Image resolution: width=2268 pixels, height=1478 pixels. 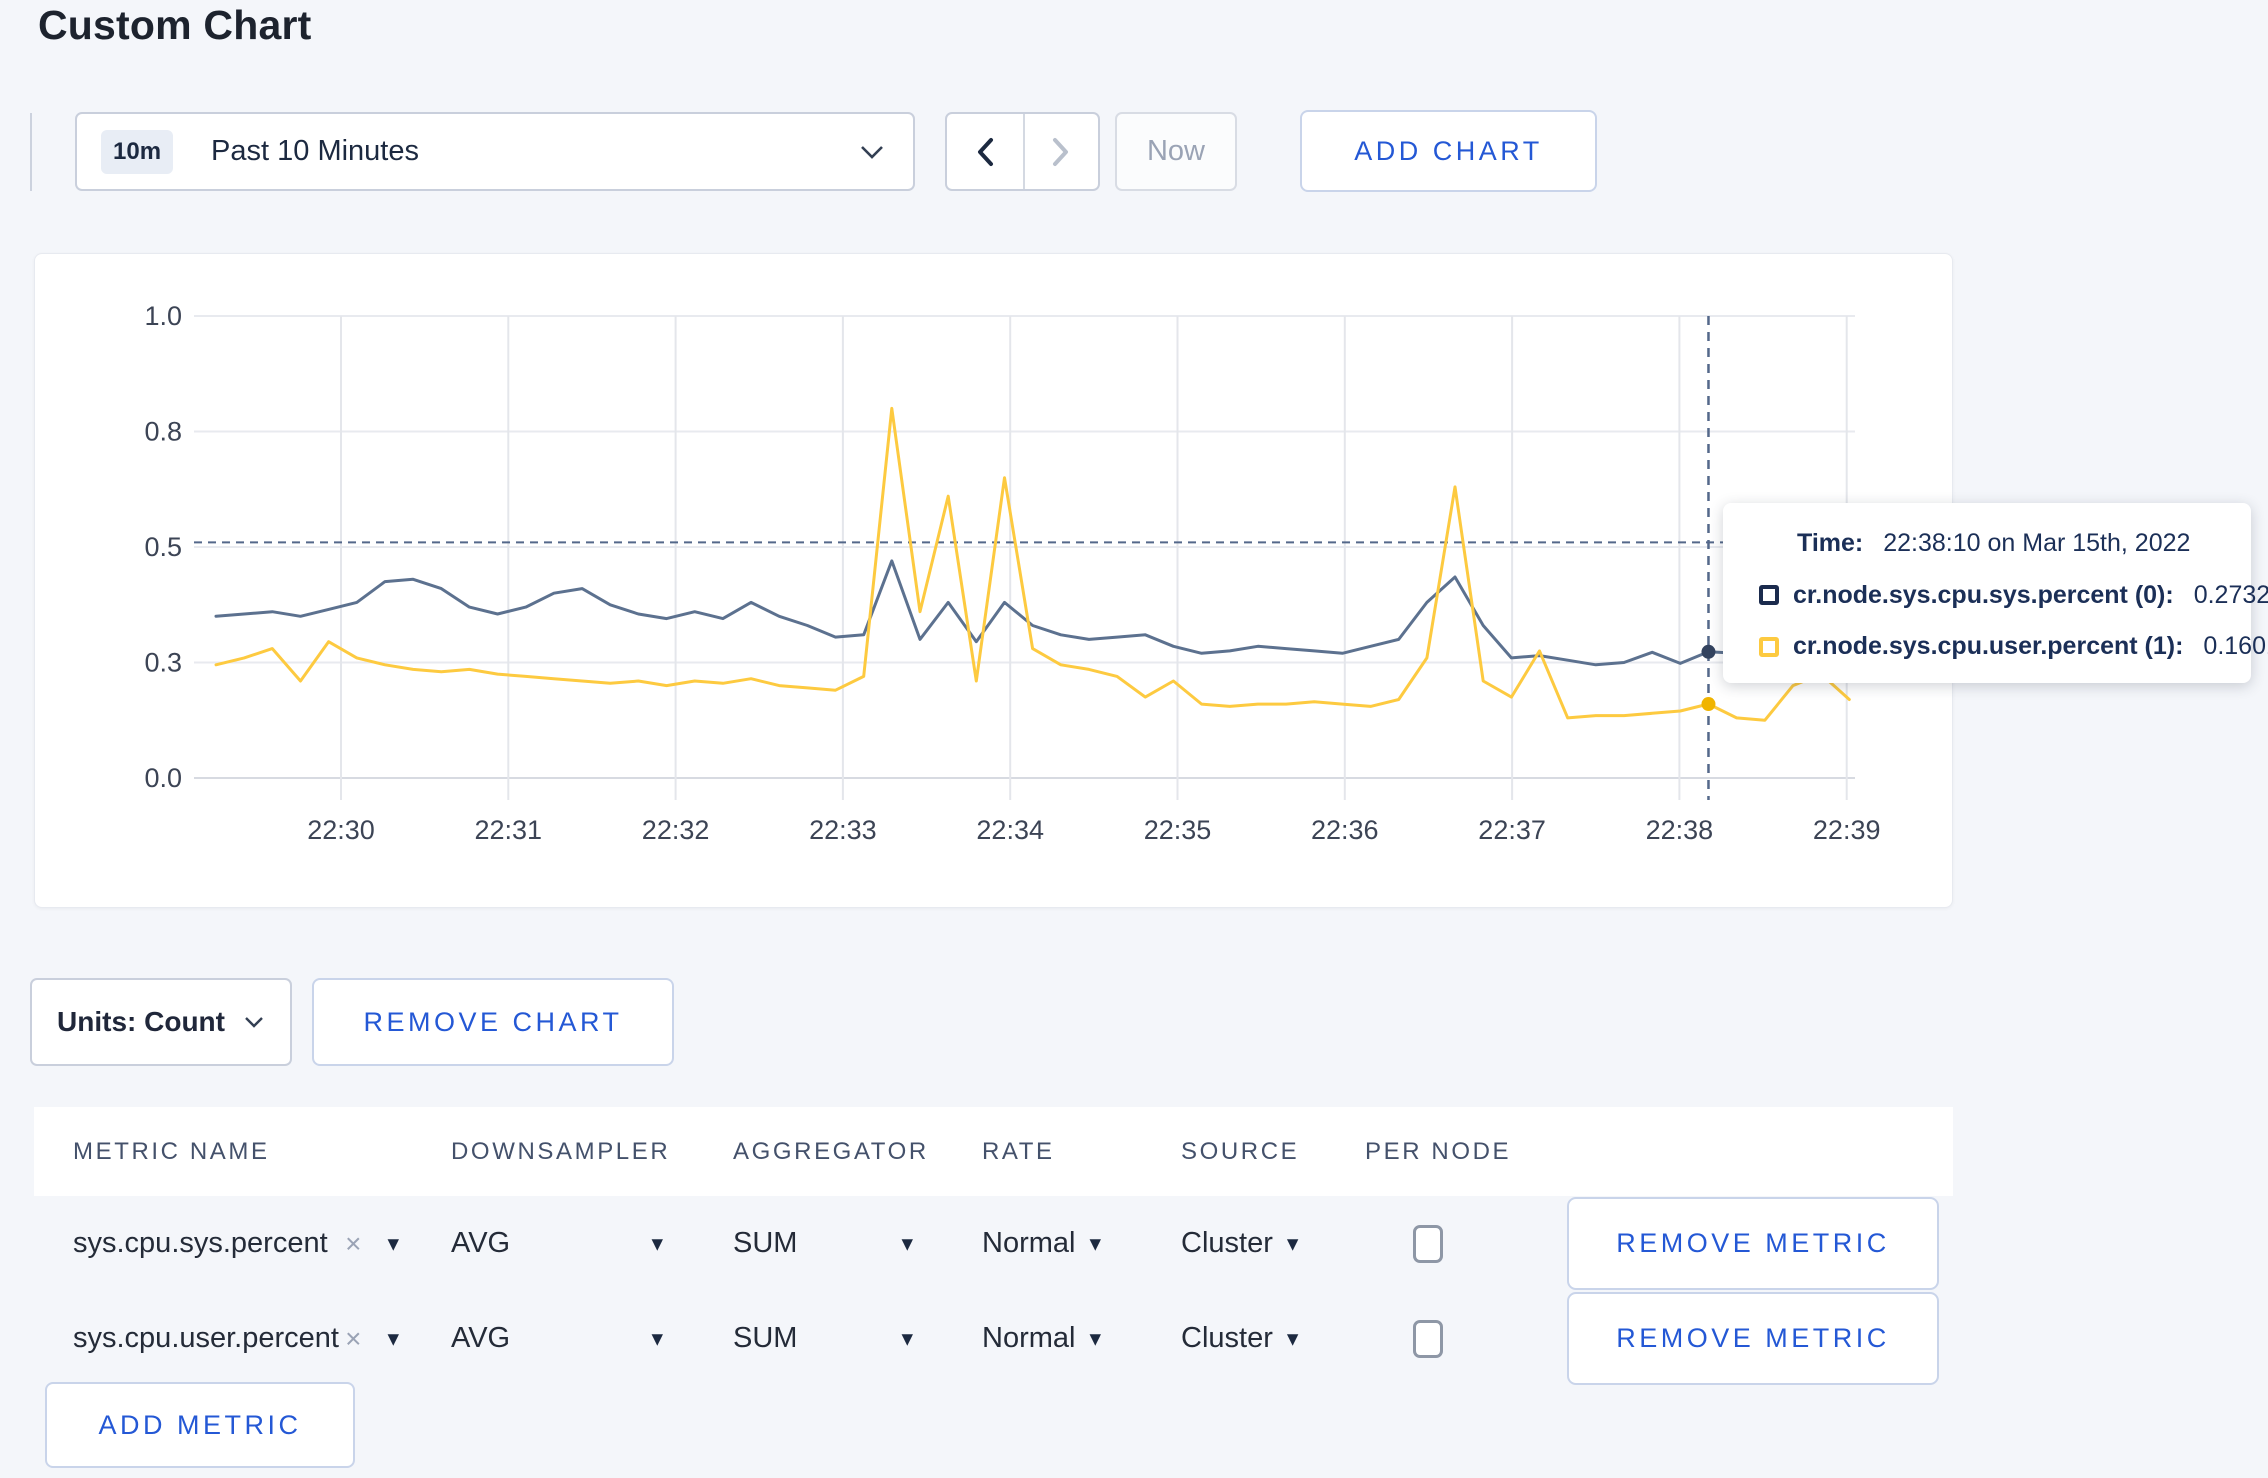 I want to click on x-tick-label: 22:33, so click(x=843, y=830).